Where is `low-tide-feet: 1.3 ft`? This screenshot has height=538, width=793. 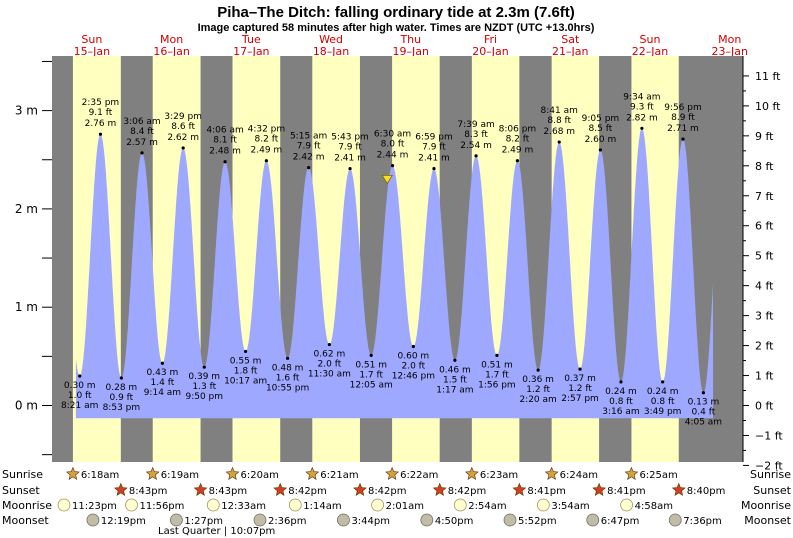
low-tide-feet: 1.3 ft is located at coordinates (204, 387).